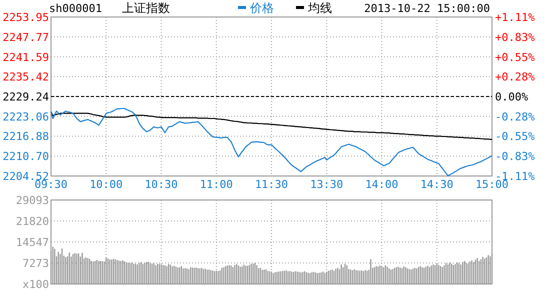 This screenshot has height=299, width=544. I want to click on text: sh000001, so click(75, 8).